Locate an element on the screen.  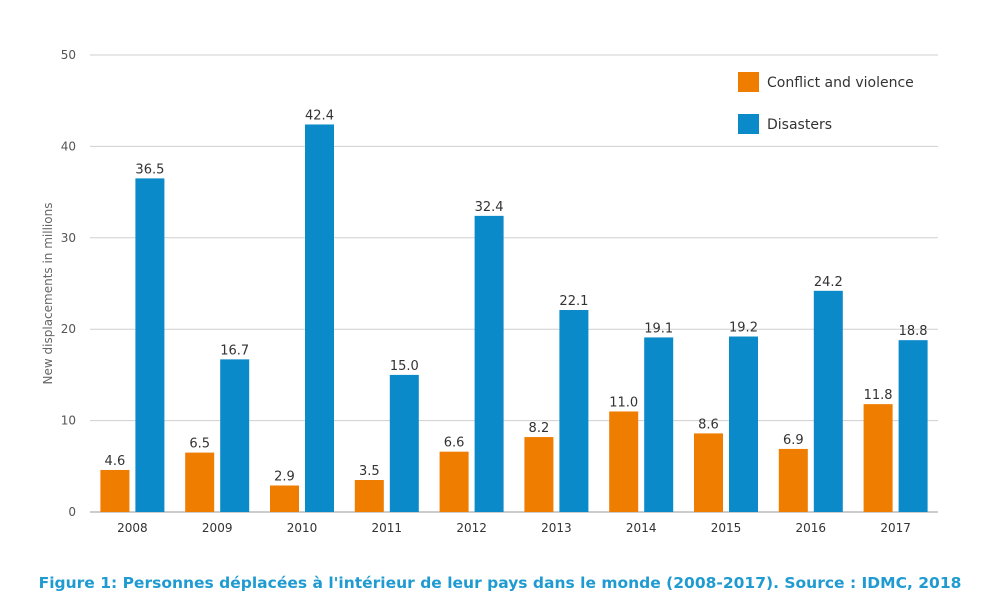
data-label-conflict-2009: 6.5 is located at coordinates (199, 444).